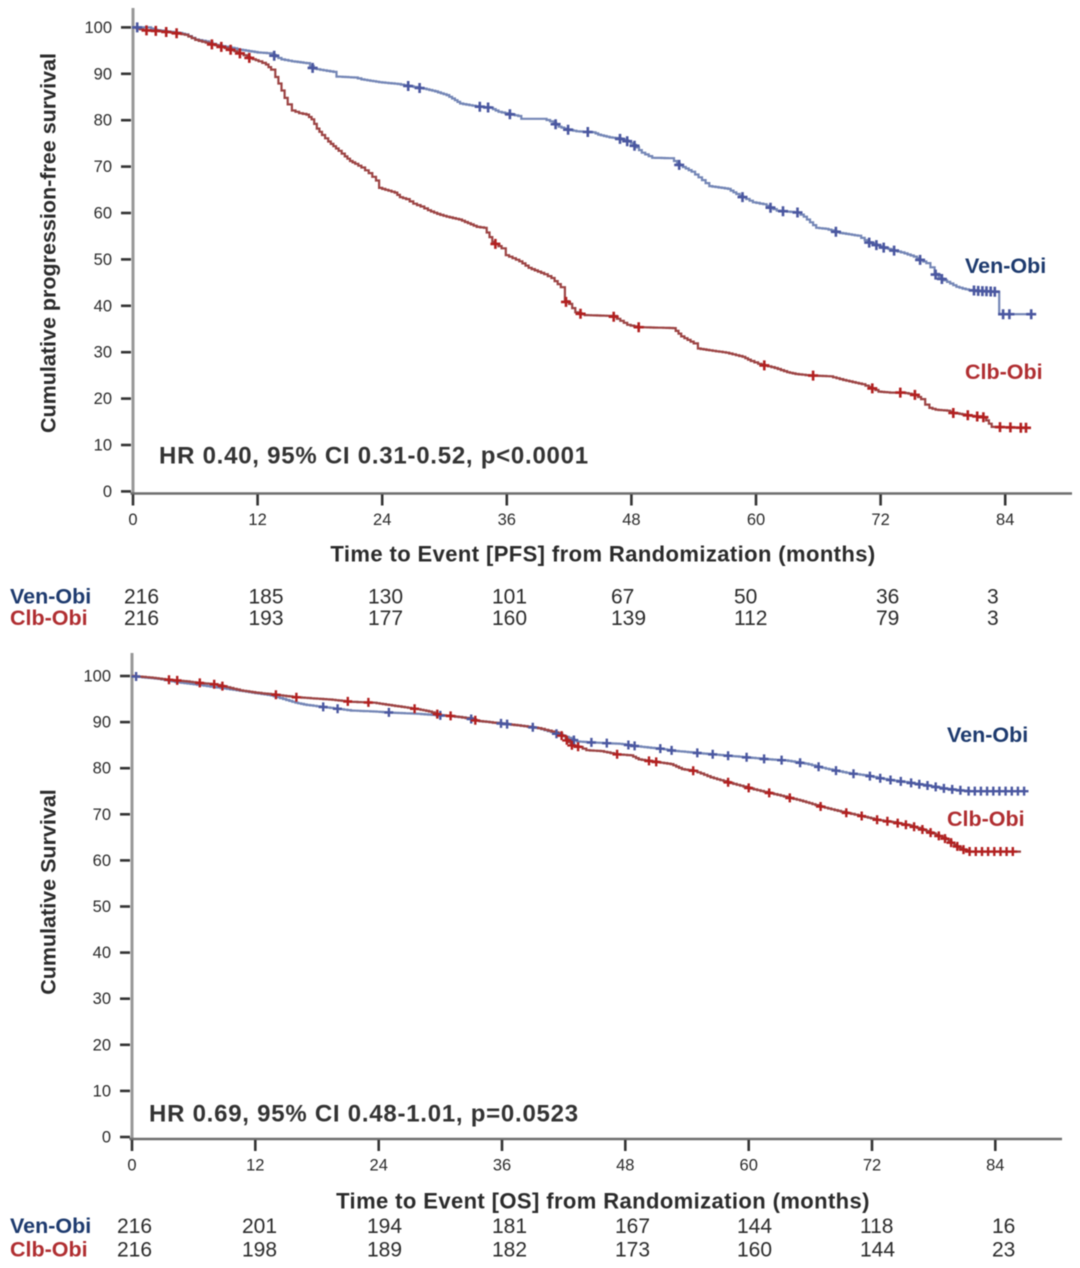  I want to click on svg-text: 173, so click(632, 1250).